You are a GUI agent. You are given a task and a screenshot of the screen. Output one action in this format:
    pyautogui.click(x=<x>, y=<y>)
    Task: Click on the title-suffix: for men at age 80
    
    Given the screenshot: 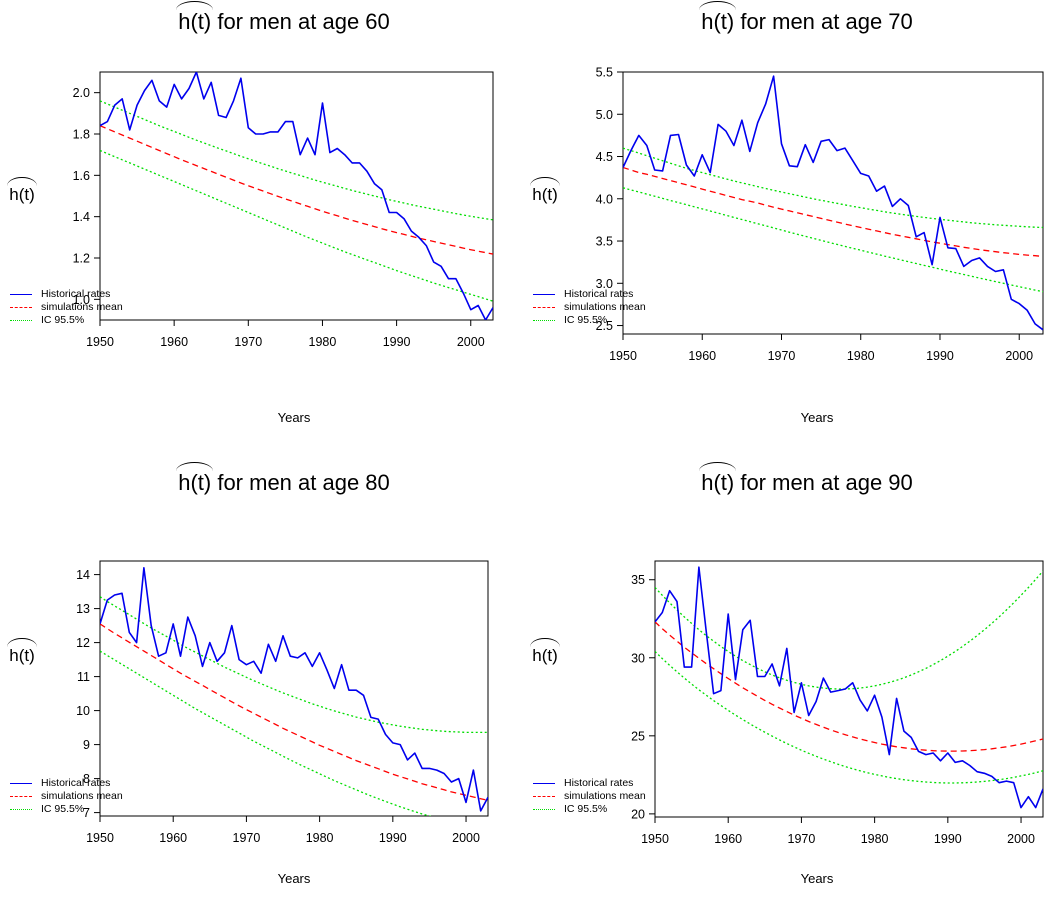 What is the action you would take?
    pyautogui.click(x=300, y=482)
    